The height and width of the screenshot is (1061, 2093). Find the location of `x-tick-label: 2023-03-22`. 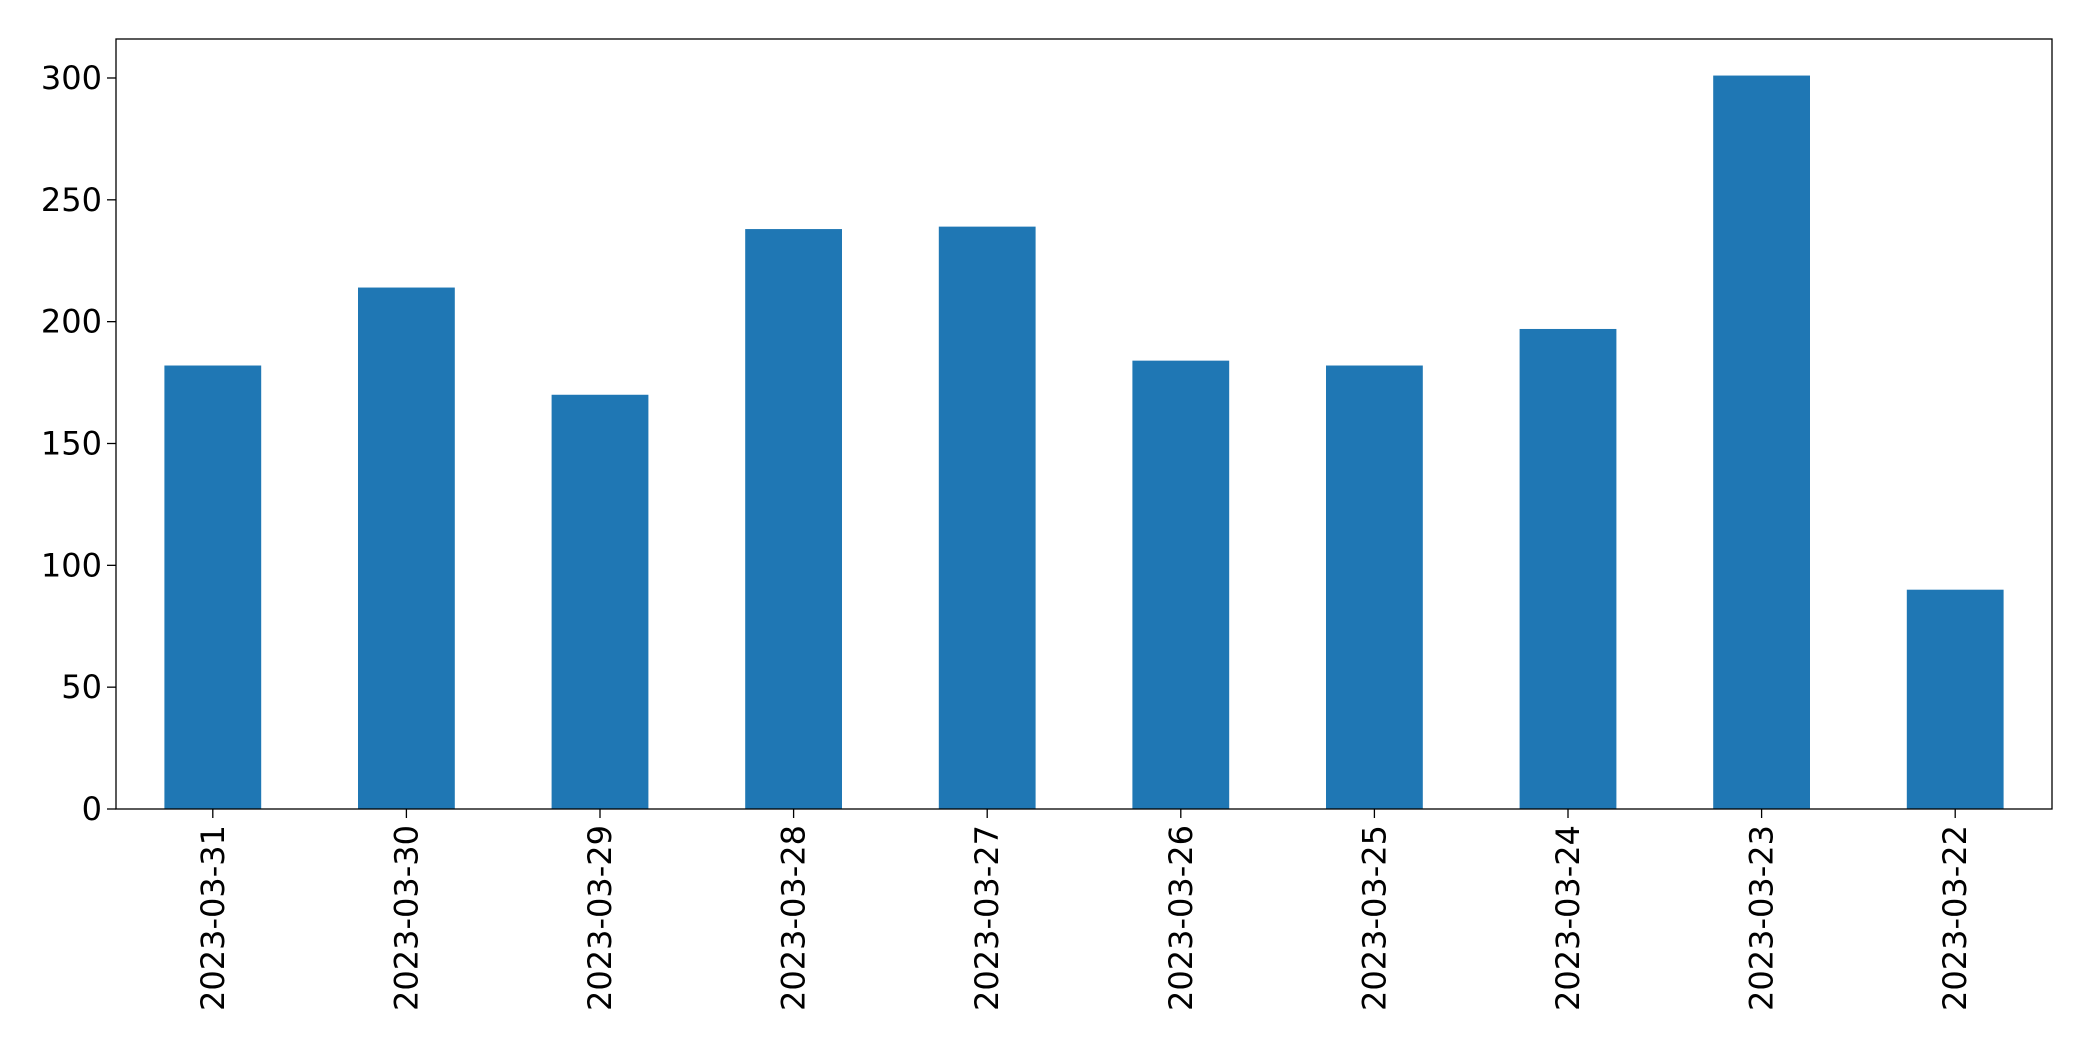

x-tick-label: 2023-03-22 is located at coordinates (1955, 918).